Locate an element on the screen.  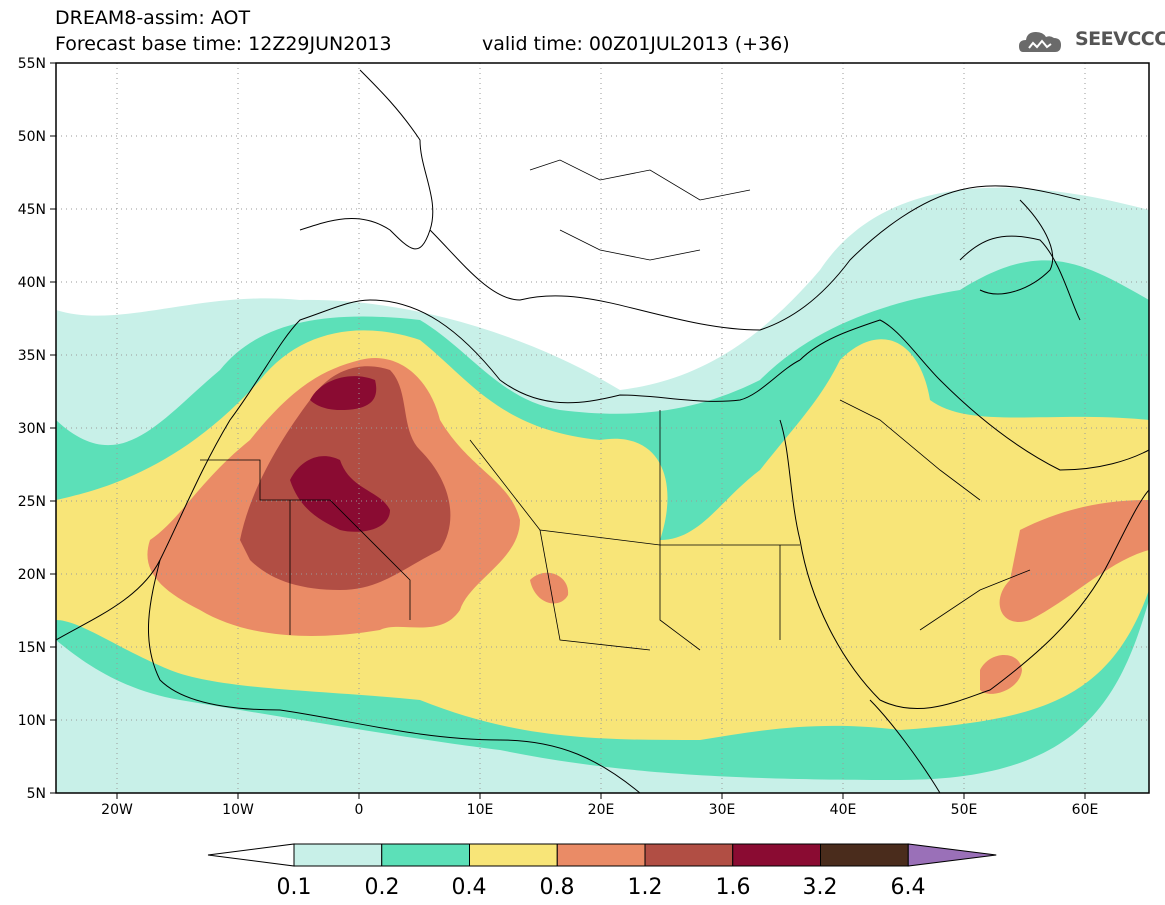
valid-time-label: valid time: 00Z01JUL2013 (+36) is located at coordinates (636, 44).